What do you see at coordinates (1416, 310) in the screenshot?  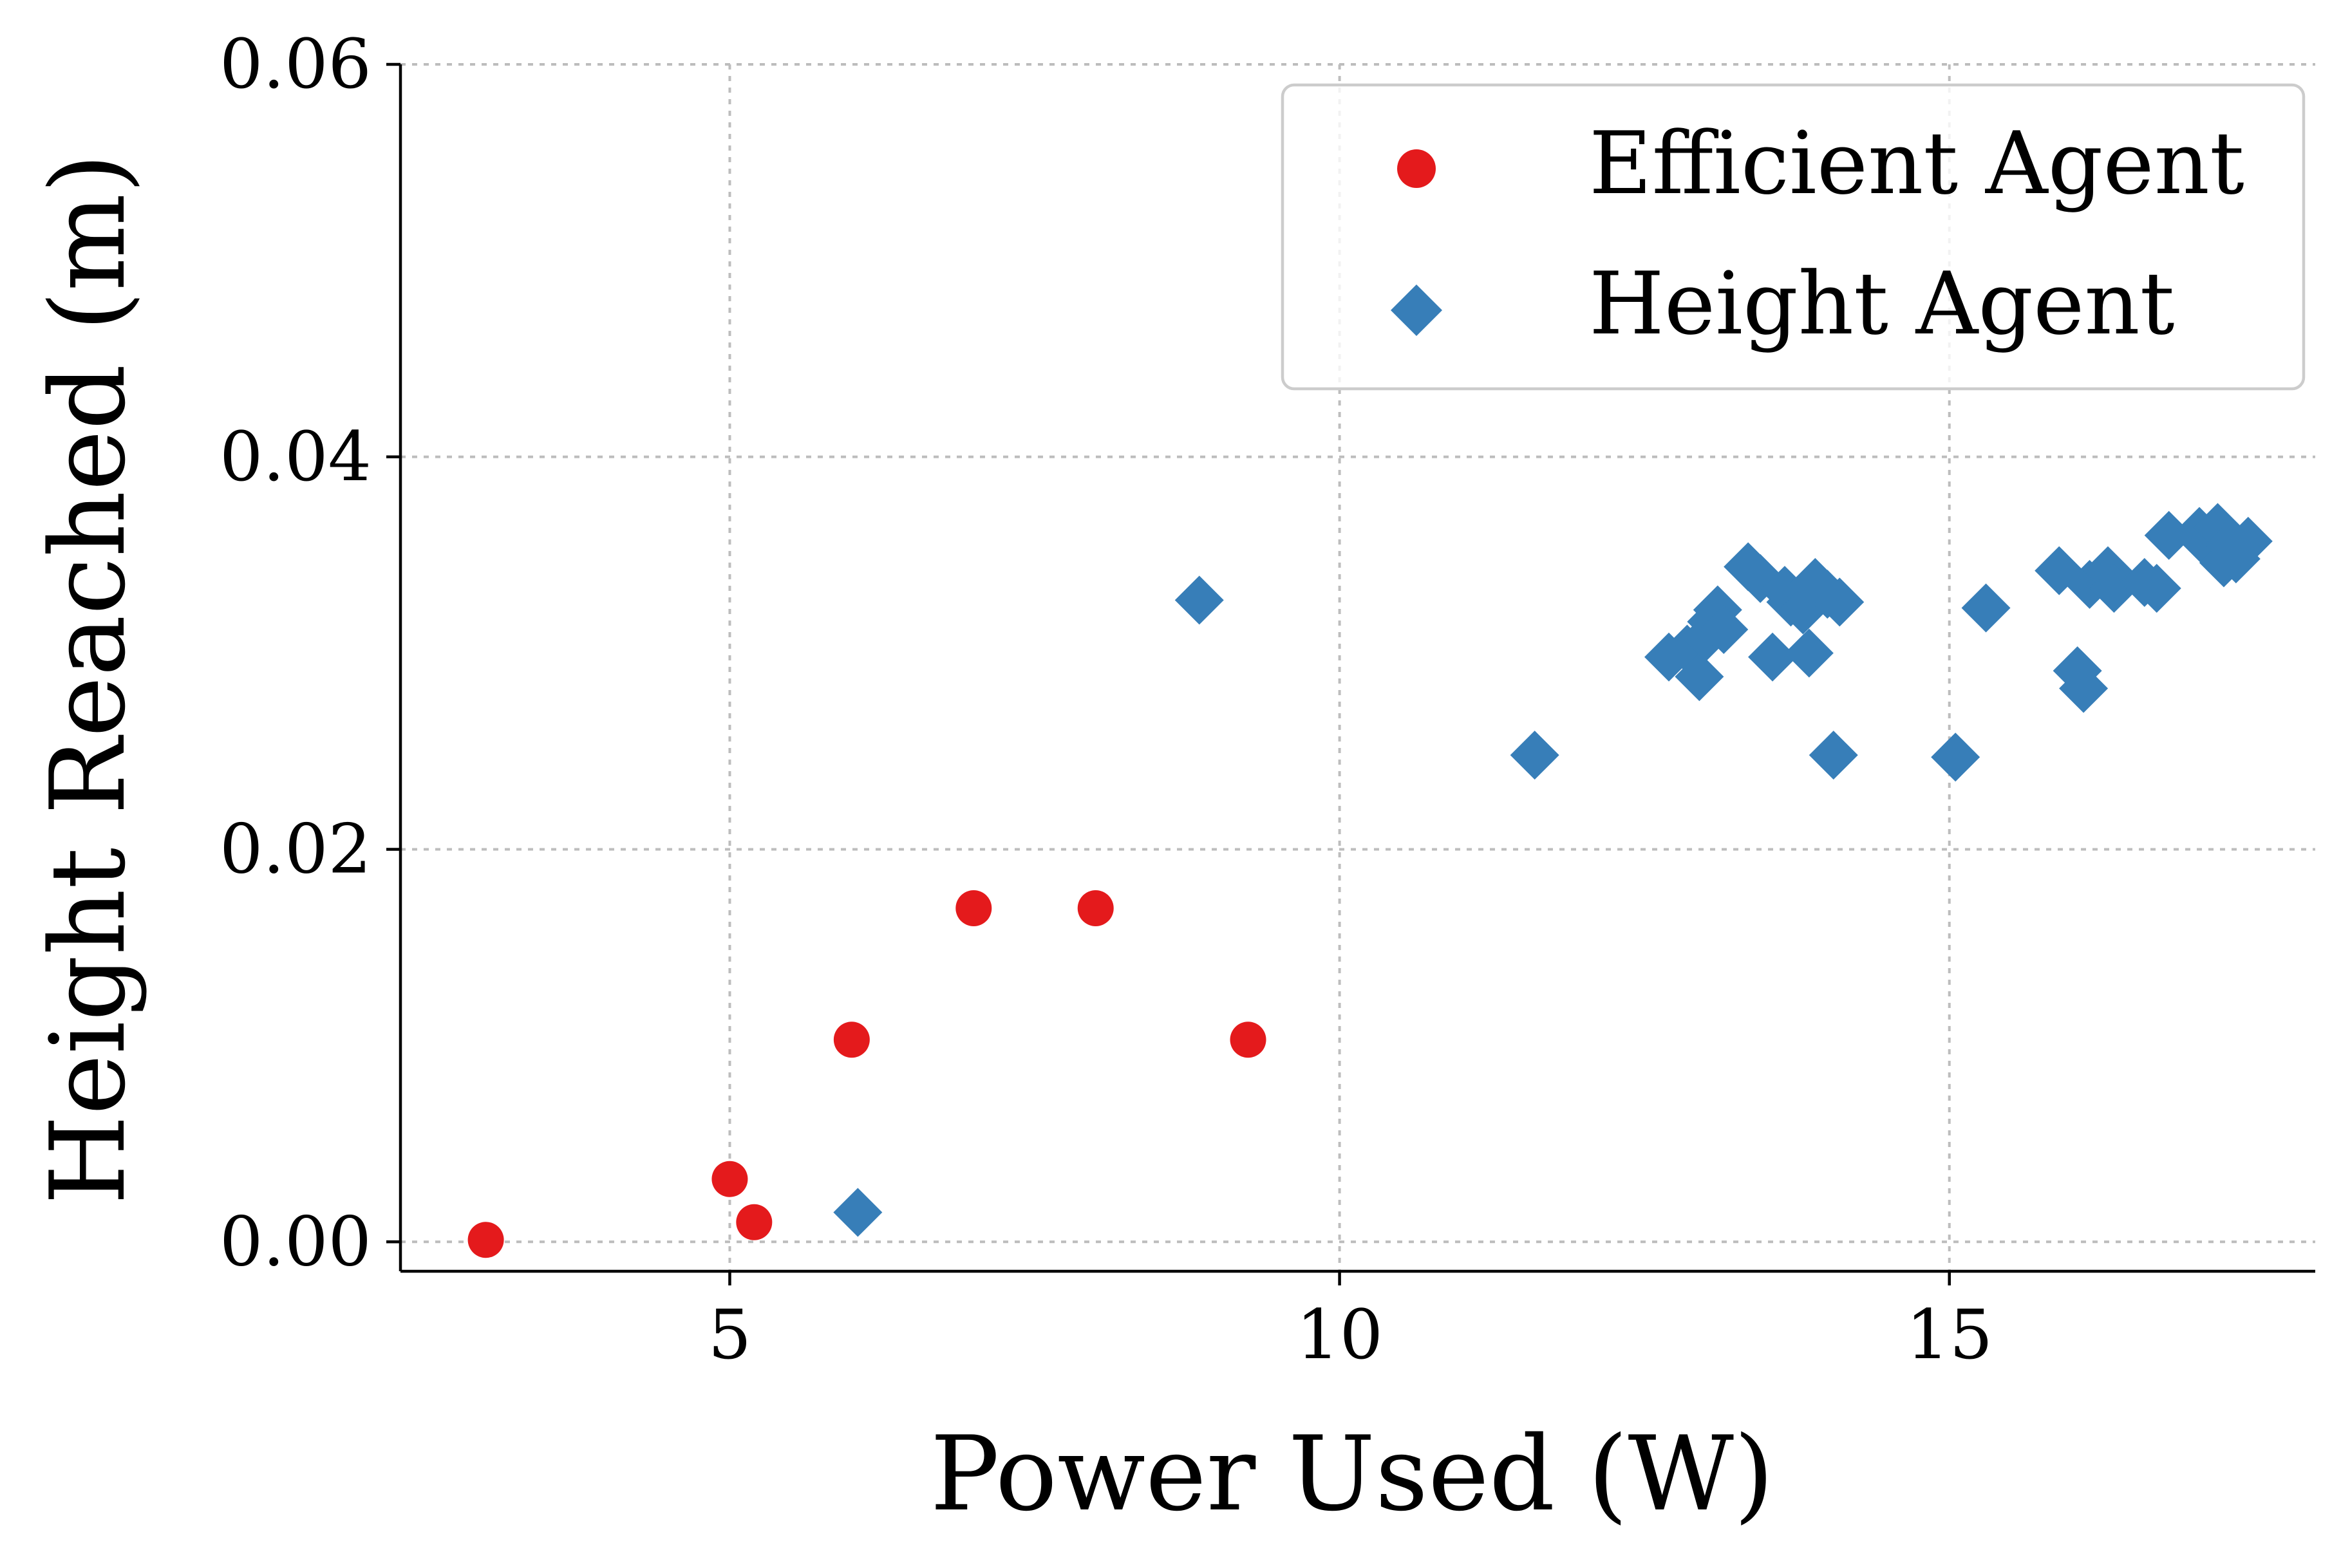 I see `legend-marker-height-agent` at bounding box center [1416, 310].